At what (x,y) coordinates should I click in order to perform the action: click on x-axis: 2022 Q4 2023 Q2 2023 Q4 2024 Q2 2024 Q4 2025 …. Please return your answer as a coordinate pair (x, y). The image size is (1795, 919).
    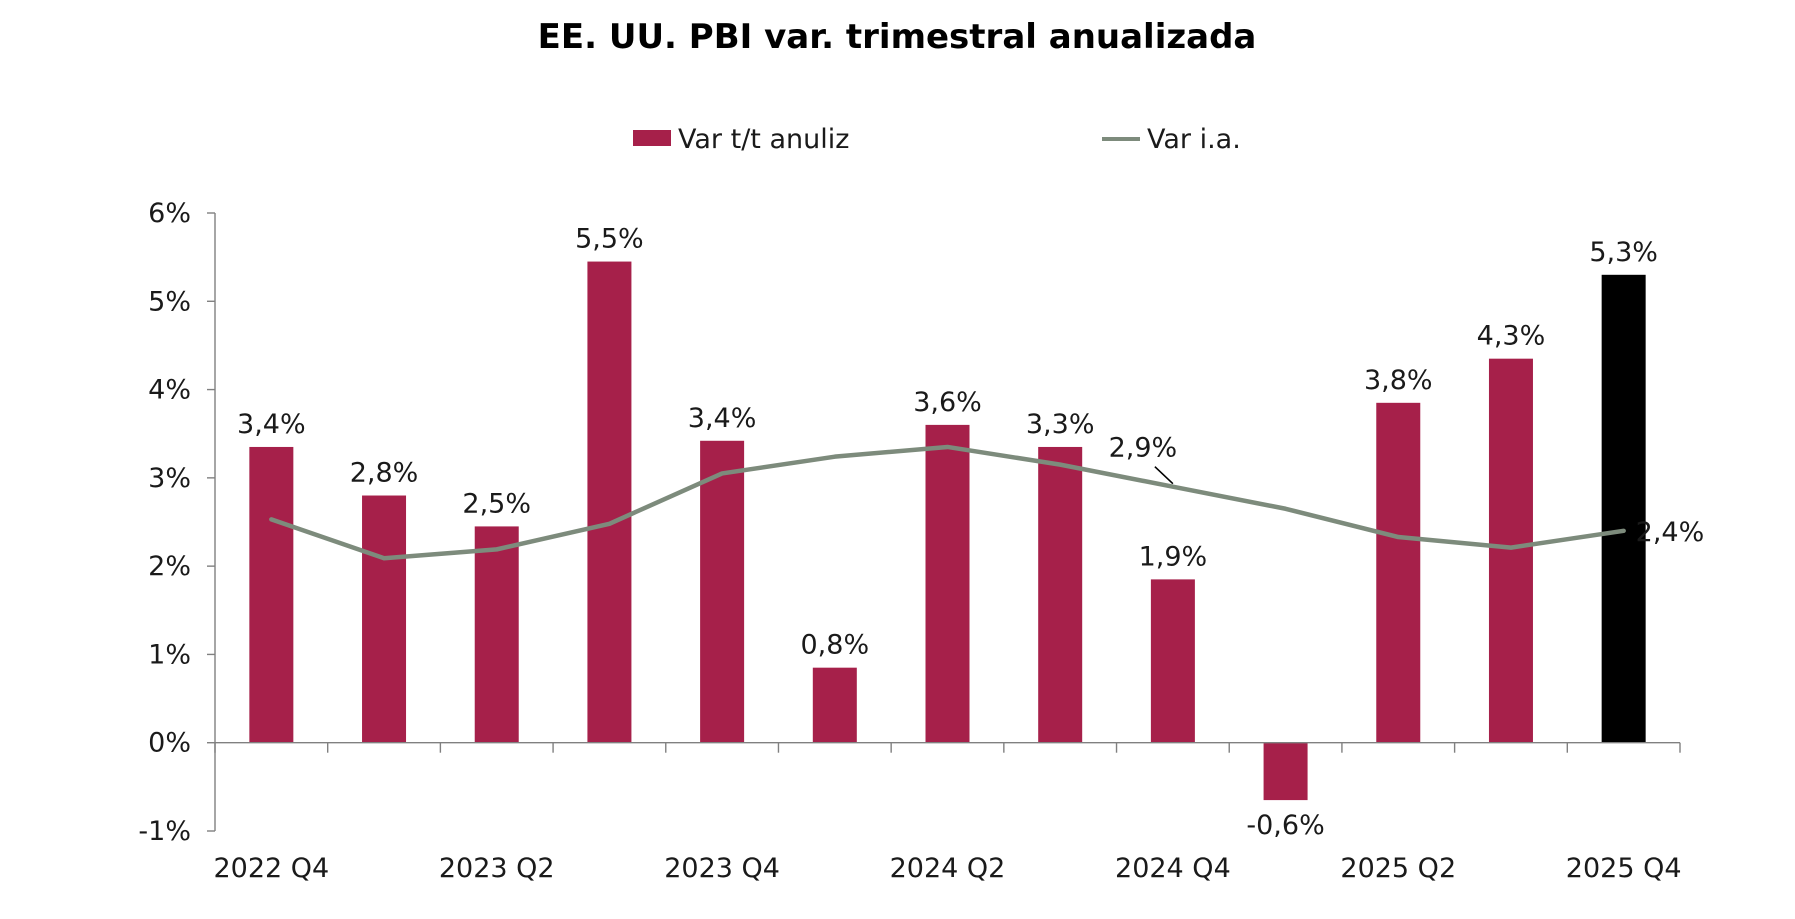
    Looking at the image, I should click on (947, 813).